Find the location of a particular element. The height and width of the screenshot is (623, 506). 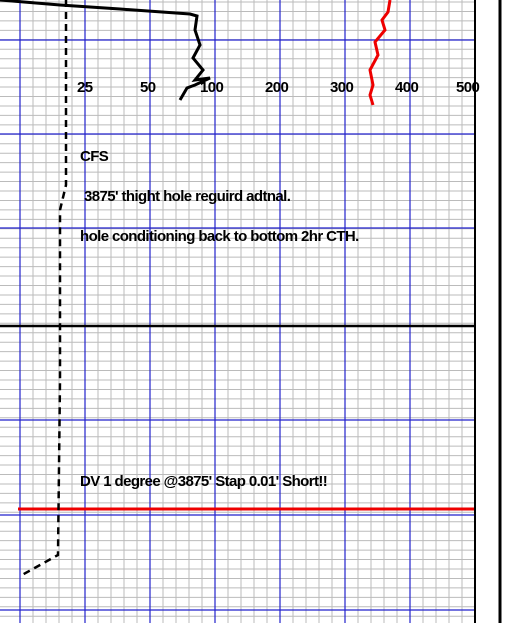

curve-red is located at coordinates (380, 53).